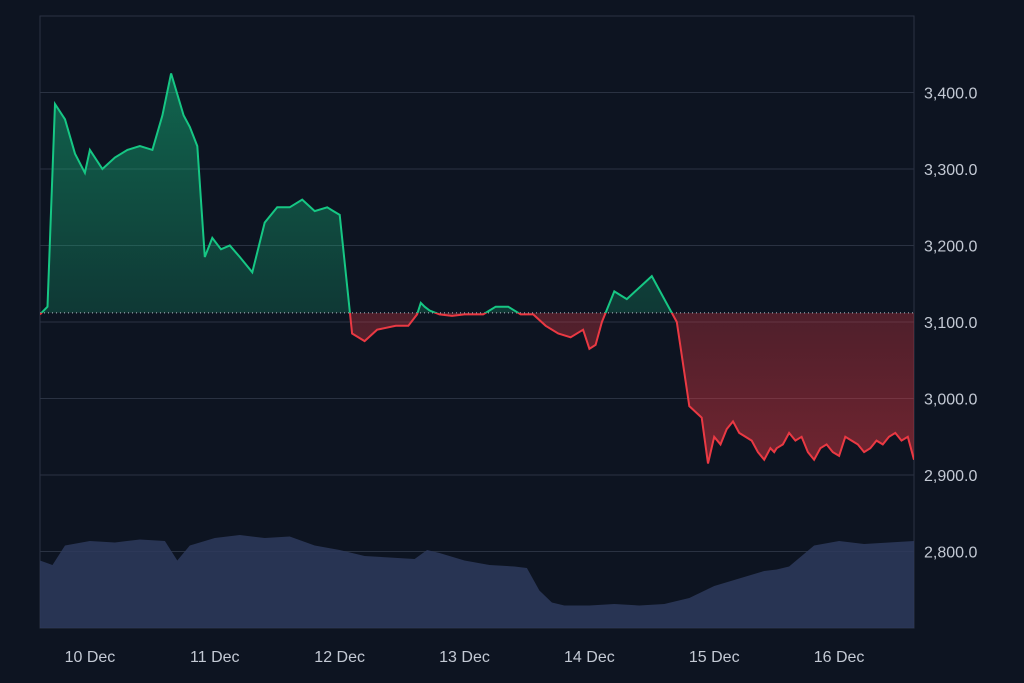  I want to click on y-tick-label: 3,400.0, so click(950, 94).